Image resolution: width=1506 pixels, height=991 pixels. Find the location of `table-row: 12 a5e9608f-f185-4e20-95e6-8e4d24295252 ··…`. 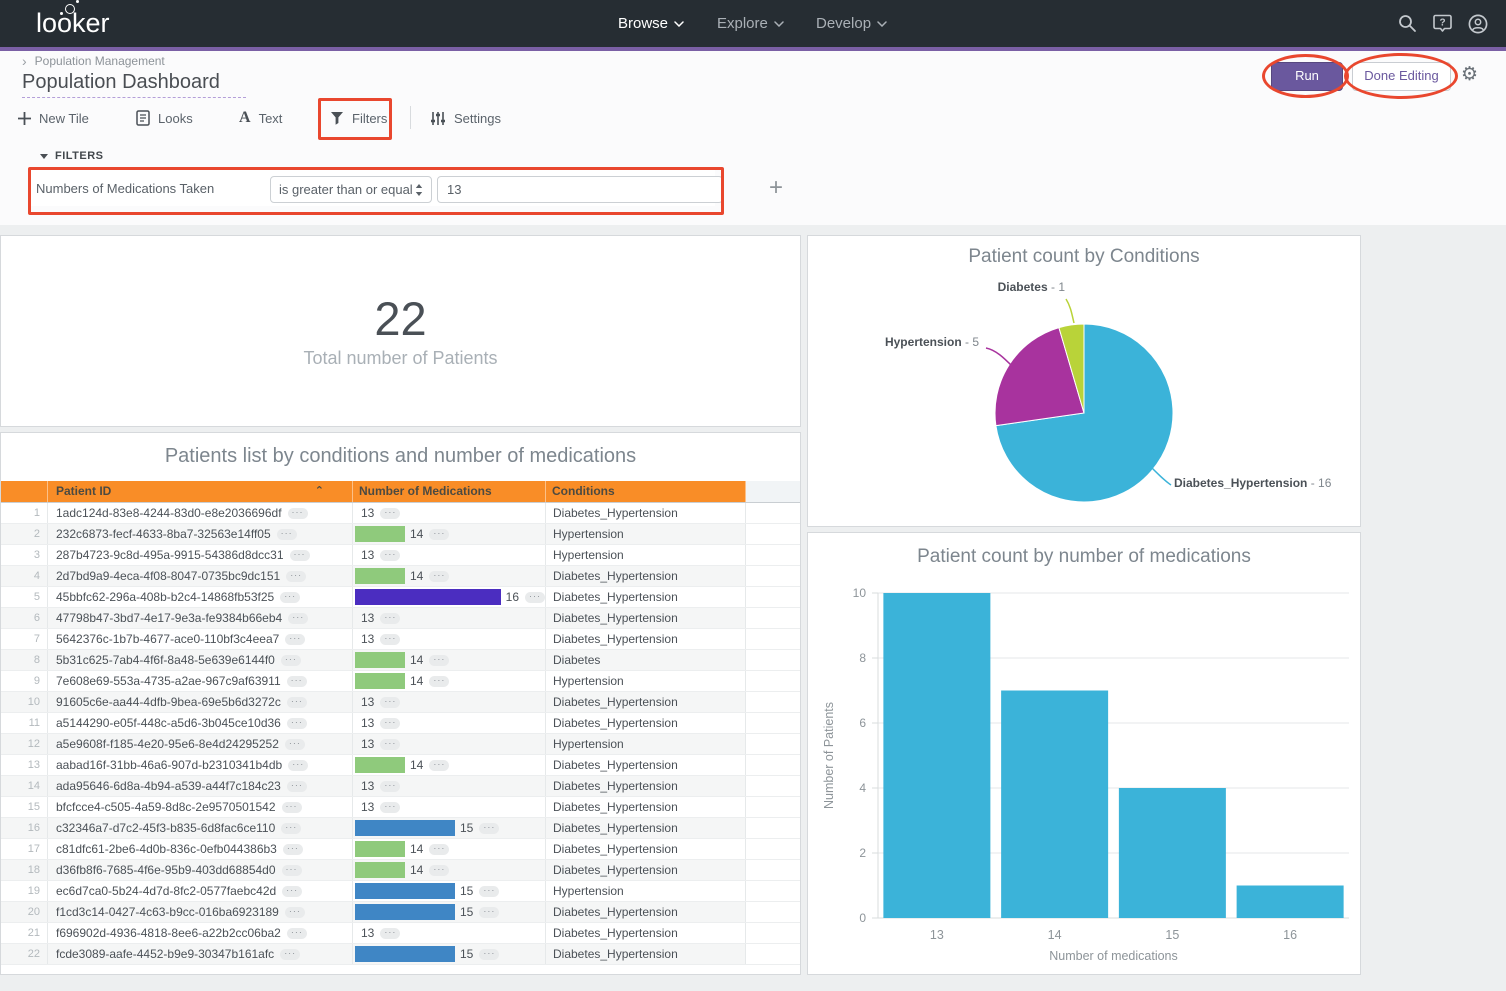

table-row: 12 a5e9608f-f185-4e20-95e6-8e4d24295252 ··… is located at coordinates (400, 744).